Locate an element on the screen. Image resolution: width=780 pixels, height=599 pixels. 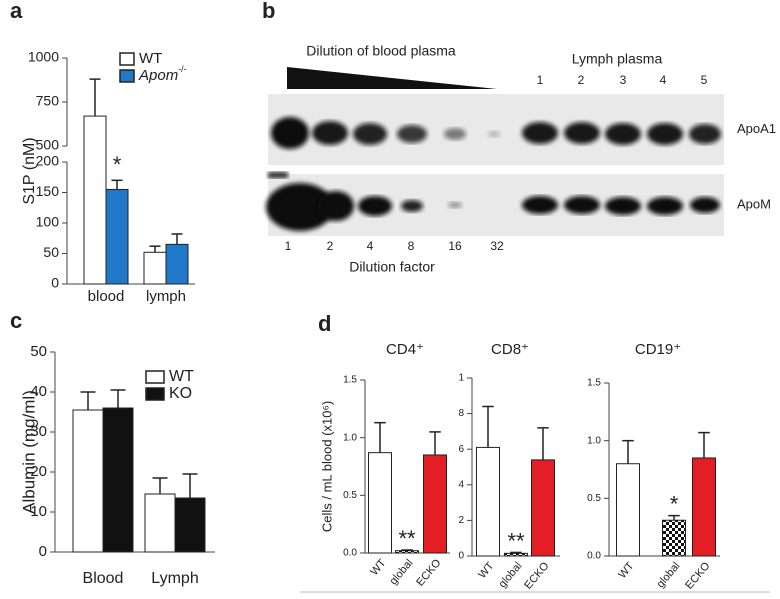
y-axis-title: Cells / mL blood (x10⁶) is located at coordinates (326, 466).